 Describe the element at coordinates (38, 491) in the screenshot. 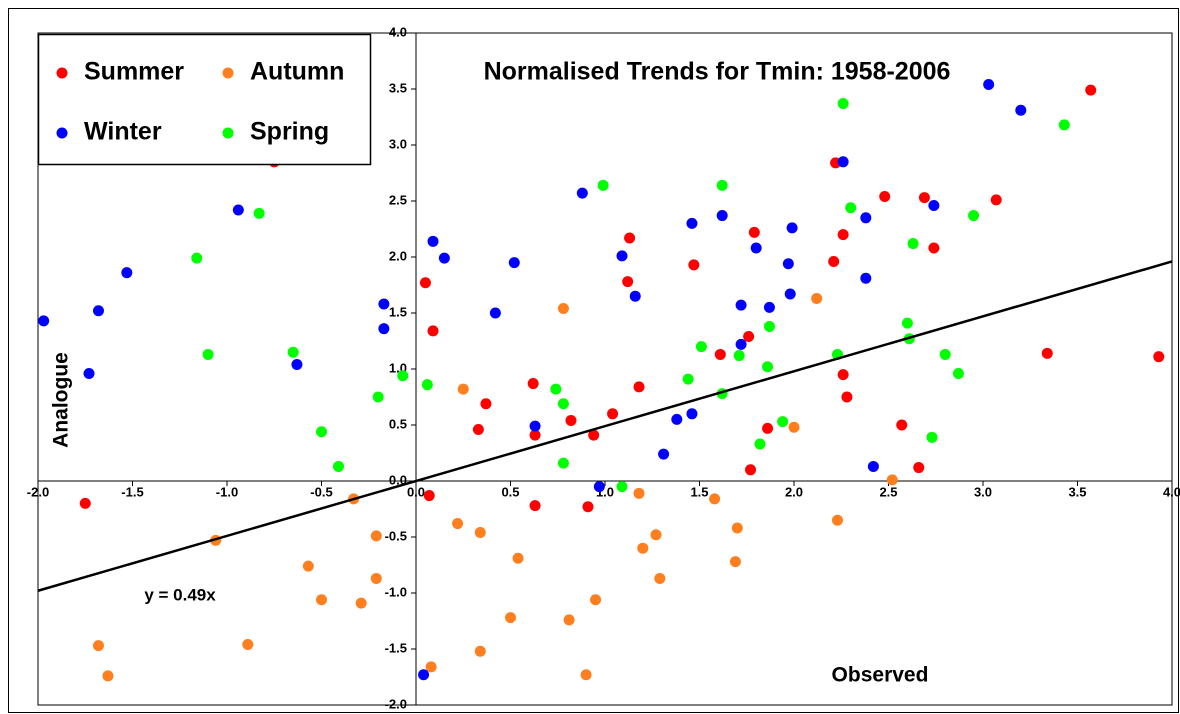

I see `x-tick-label: -2.0` at that location.